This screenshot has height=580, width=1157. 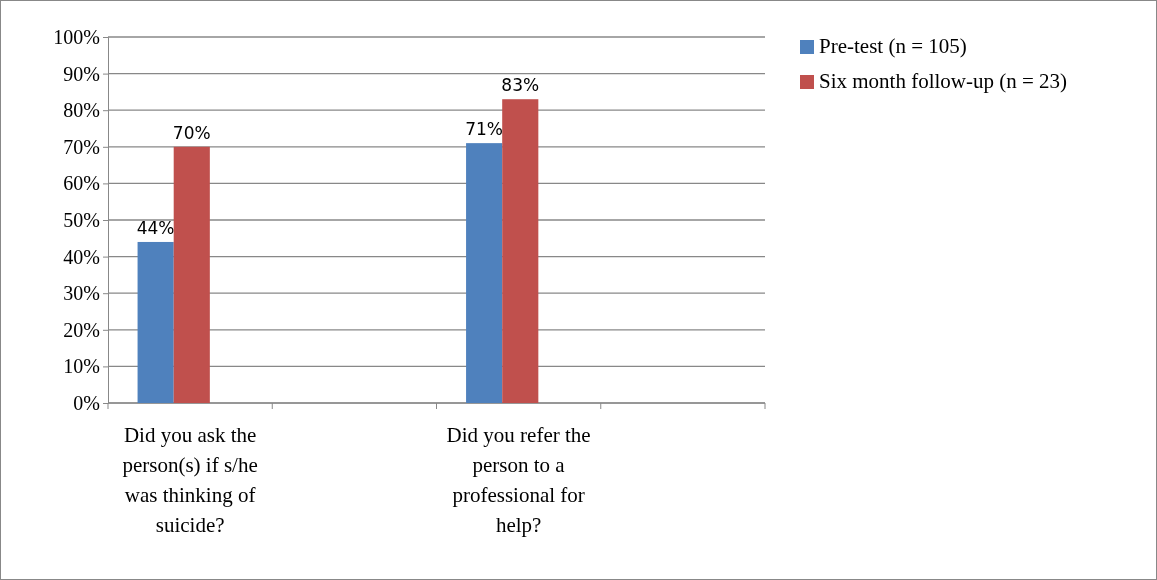 What do you see at coordinates (81, 73) in the screenshot?
I see `y-tick-label: 90%` at bounding box center [81, 73].